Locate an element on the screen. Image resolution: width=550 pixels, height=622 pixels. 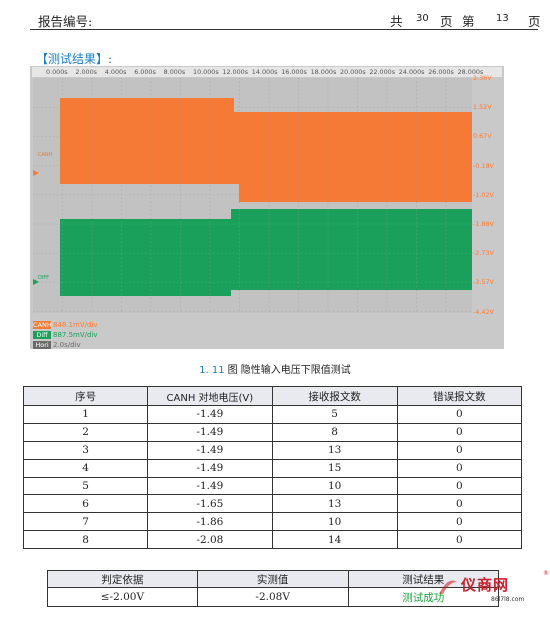
legend-canh: CANH 848.1mV/div is located at coordinates (65, 325).